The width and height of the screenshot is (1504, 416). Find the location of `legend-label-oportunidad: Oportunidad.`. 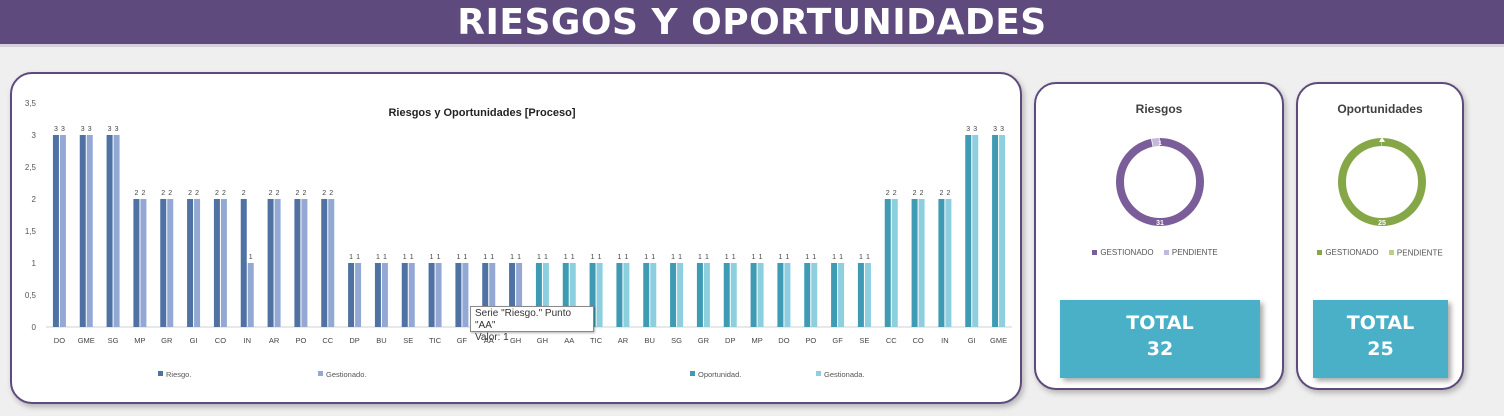

legend-label-oportunidad: Oportunidad. is located at coordinates (719, 374).